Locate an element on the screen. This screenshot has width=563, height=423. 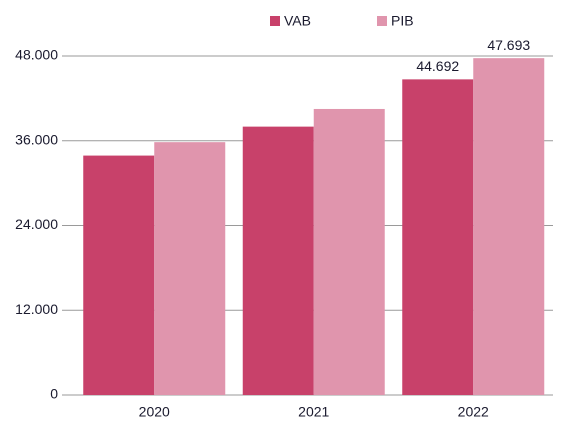
y-tick-label: 12.000 is located at coordinates (36, 309).